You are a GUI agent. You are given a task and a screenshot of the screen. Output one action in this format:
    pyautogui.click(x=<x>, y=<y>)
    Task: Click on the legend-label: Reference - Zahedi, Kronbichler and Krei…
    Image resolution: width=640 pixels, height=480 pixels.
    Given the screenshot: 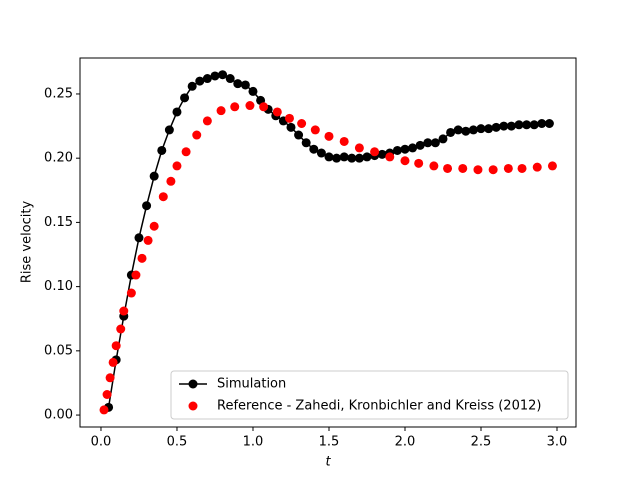 What is the action you would take?
    pyautogui.click(x=379, y=406)
    